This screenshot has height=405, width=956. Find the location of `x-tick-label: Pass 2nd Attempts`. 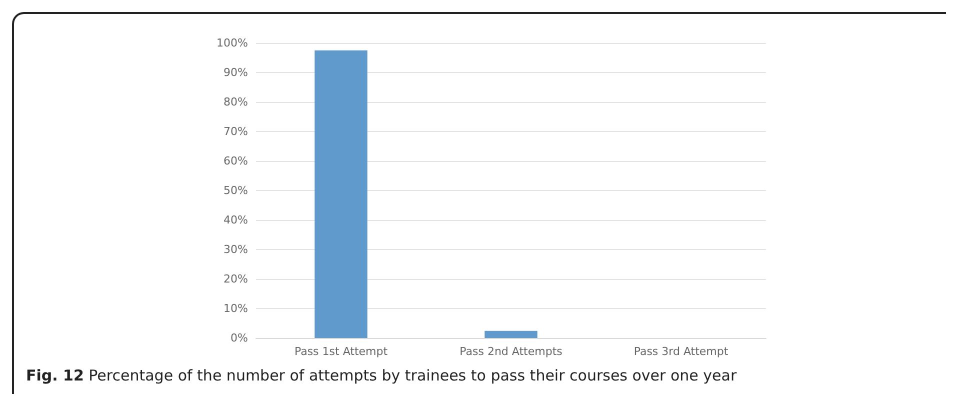

x-tick-label: Pass 2nd Attempts is located at coordinates (511, 351).